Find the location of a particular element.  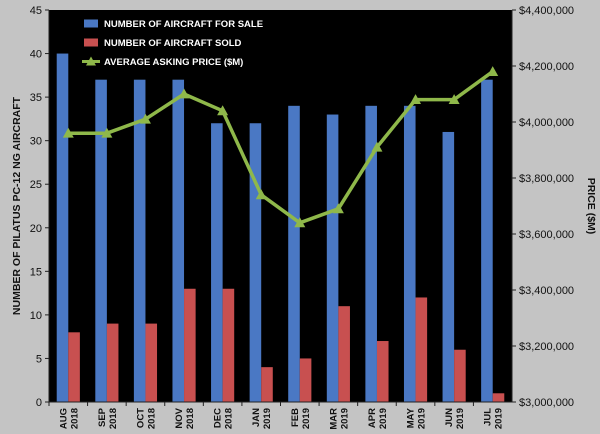

x-tick-label: SEP 2018 is located at coordinates (108, 418).